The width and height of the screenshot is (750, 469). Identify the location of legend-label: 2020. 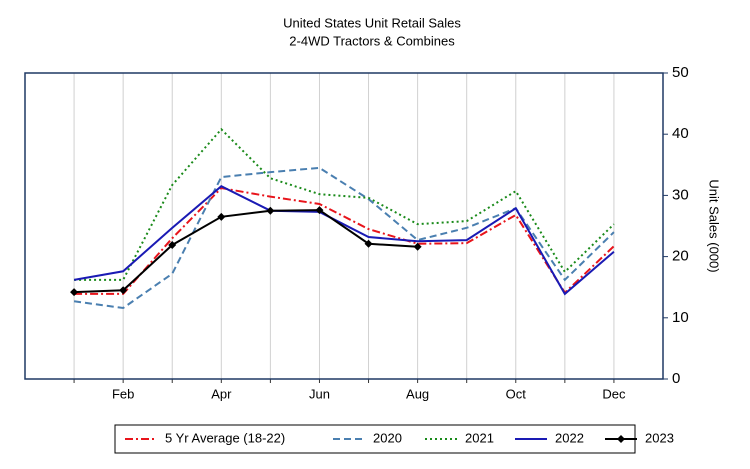
(387, 437).